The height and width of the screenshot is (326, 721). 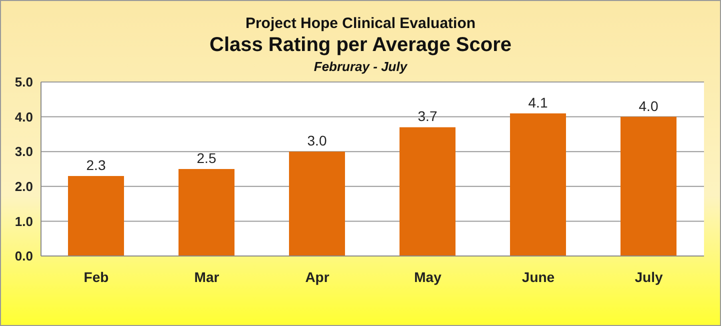 What do you see at coordinates (23, 82) in the screenshot?
I see `y-tick-label: 5.0` at bounding box center [23, 82].